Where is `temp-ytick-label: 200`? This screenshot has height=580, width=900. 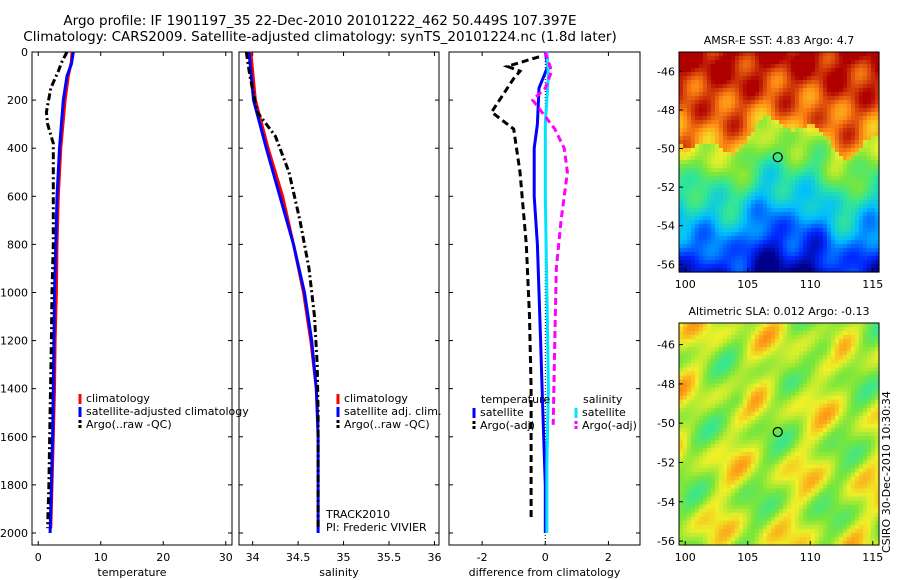 temp-ytick-label: 200 is located at coordinates (17, 100).